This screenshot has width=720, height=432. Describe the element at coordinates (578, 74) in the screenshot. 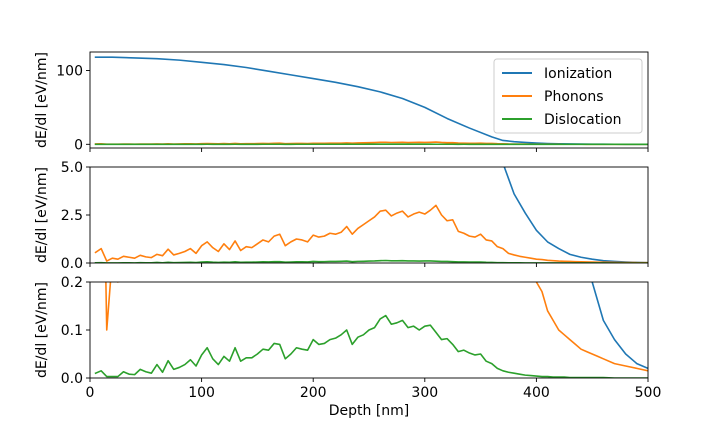

I see `legend-label-ionization: Ionization` at that location.